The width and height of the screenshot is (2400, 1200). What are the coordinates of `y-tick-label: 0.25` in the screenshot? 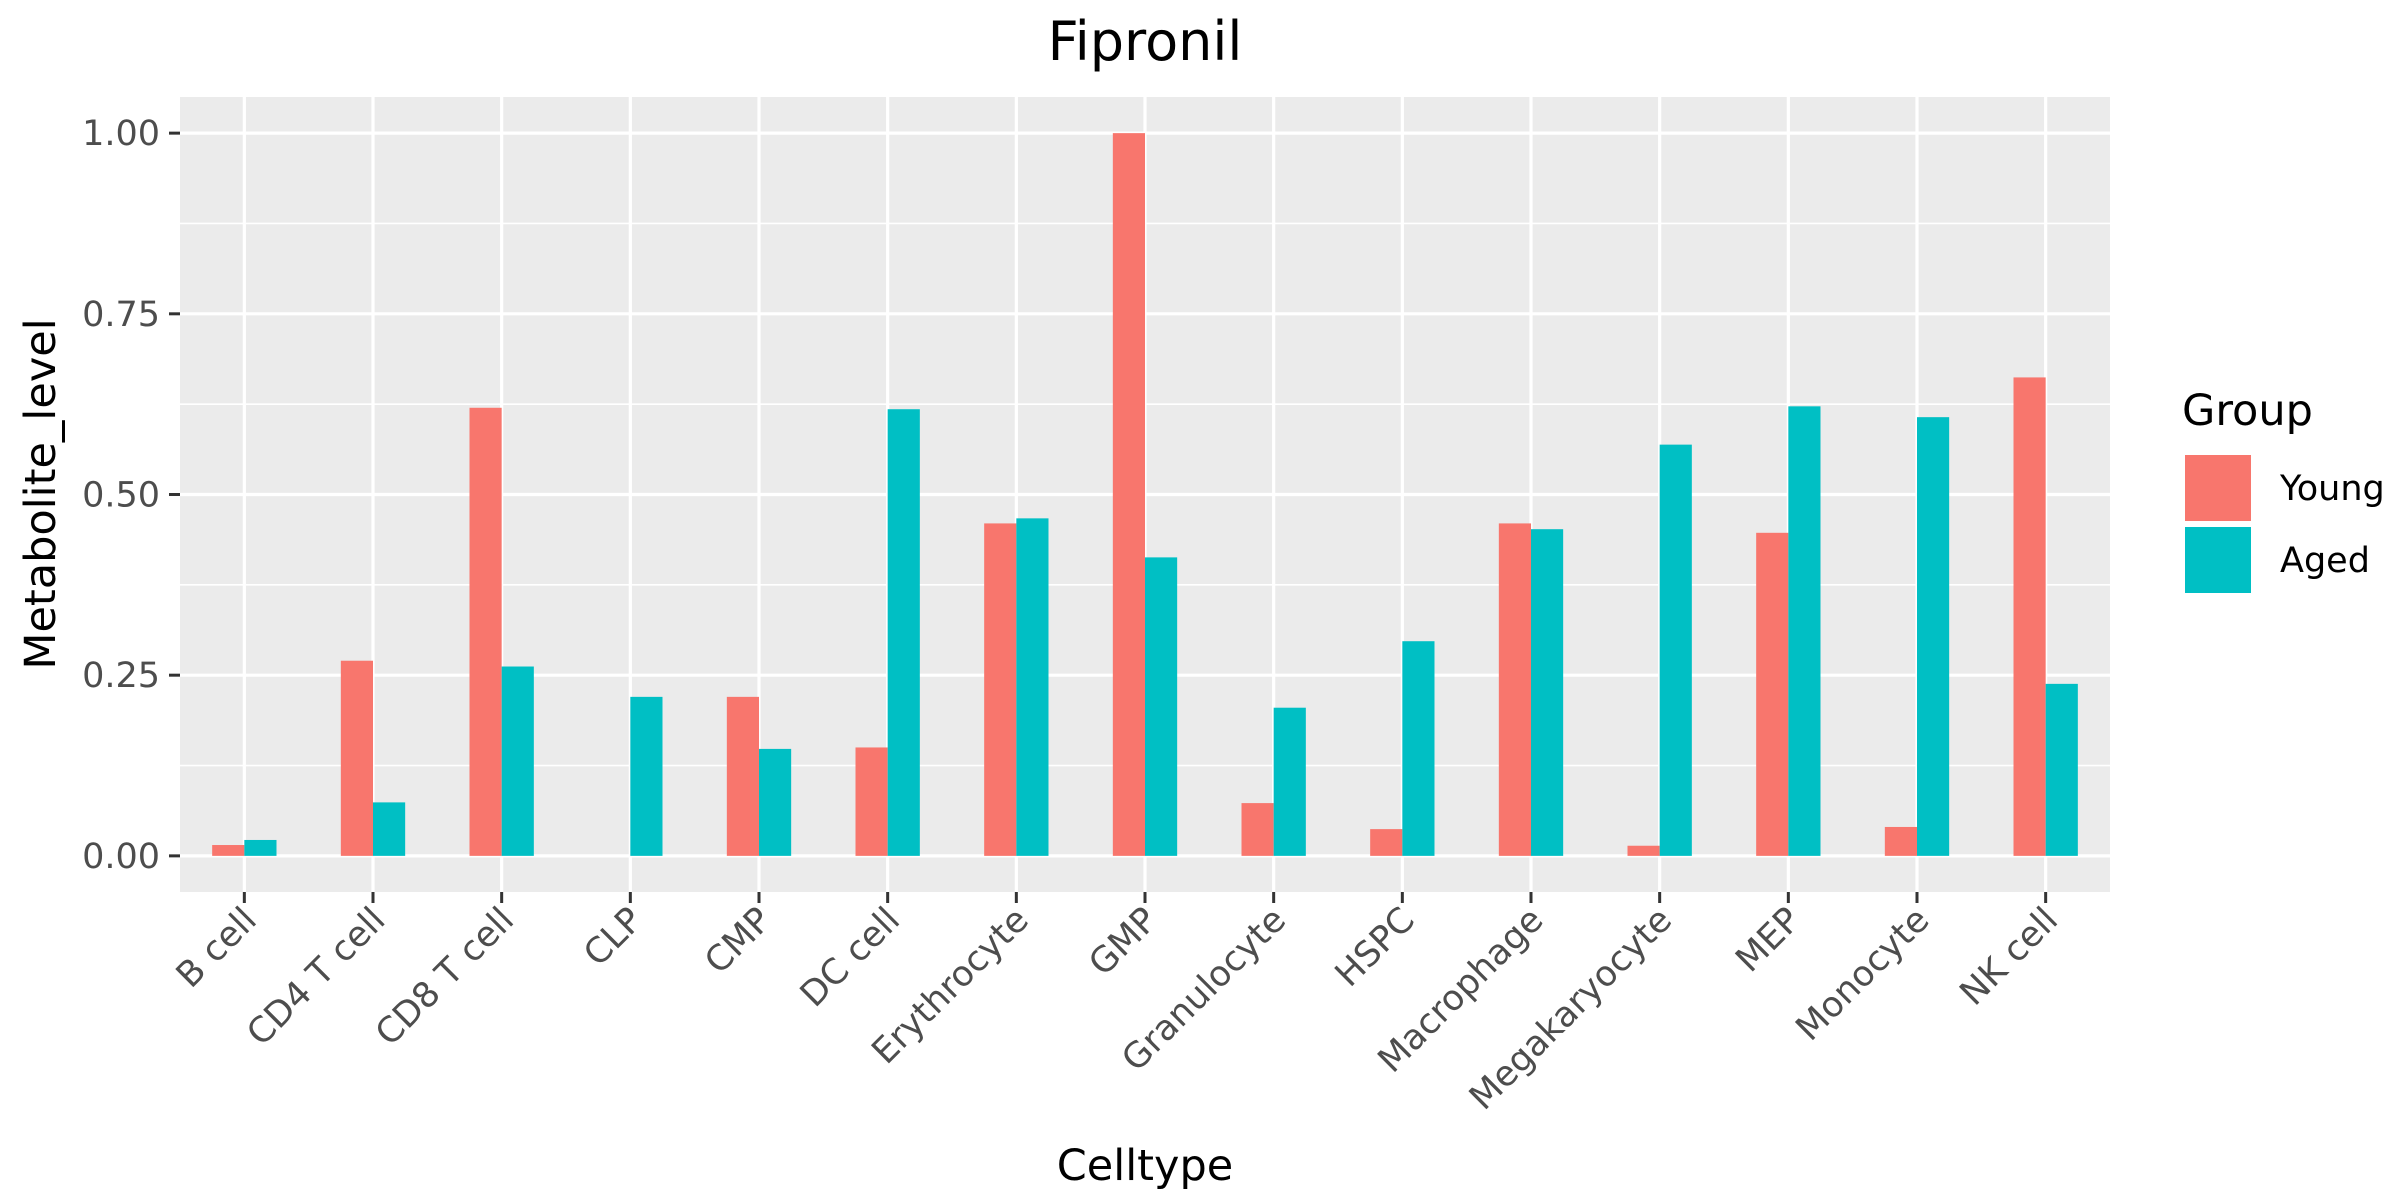 It's located at (121, 676).